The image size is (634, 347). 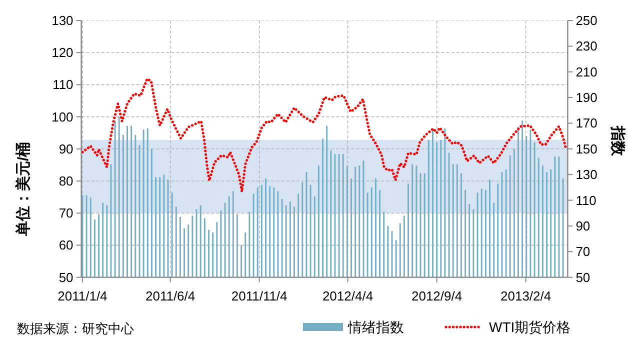 I want to click on y-axis-title: 单位：美元/桶, so click(x=23, y=189).